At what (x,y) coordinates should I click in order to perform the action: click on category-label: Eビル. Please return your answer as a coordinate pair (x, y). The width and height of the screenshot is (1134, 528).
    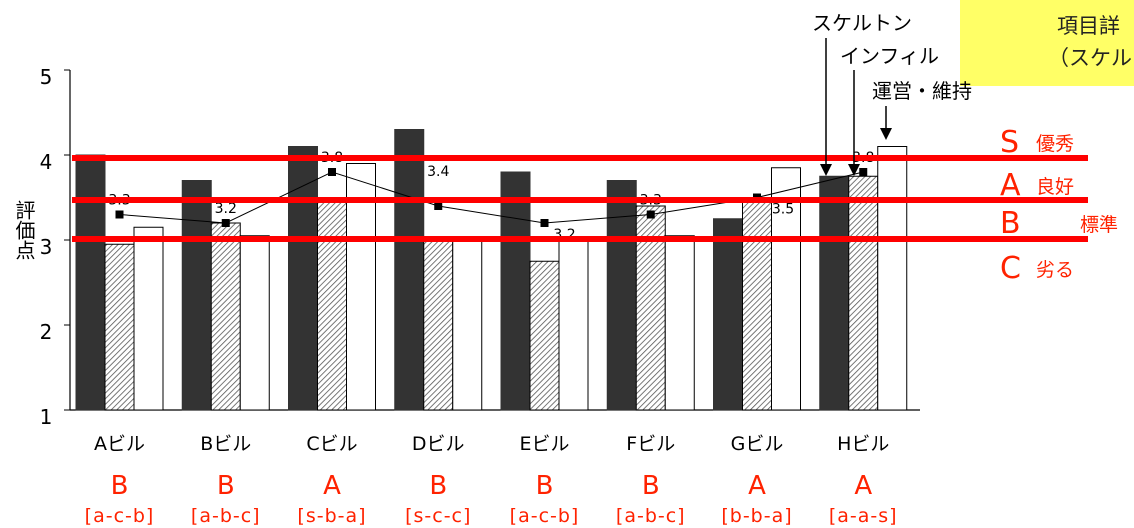
    Looking at the image, I should click on (544, 444).